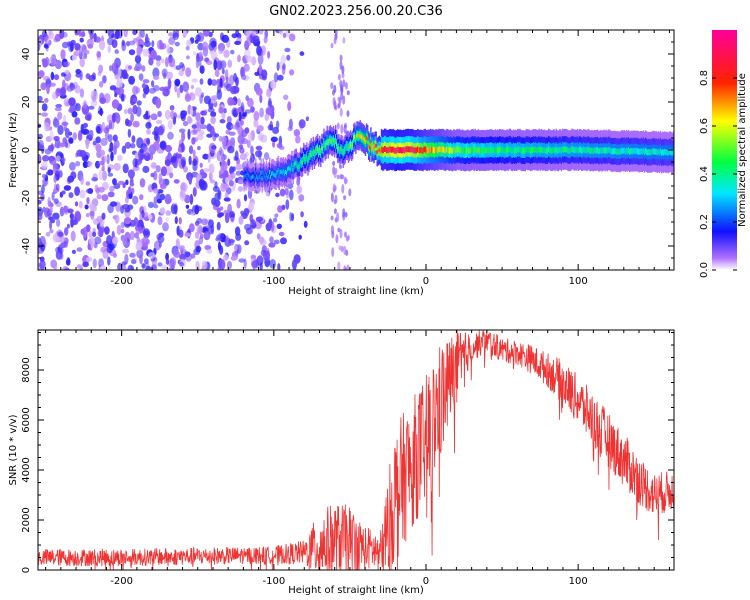  What do you see at coordinates (426, 158) in the screenshot?
I see `spectrogram-x-tick: 0` at bounding box center [426, 158].